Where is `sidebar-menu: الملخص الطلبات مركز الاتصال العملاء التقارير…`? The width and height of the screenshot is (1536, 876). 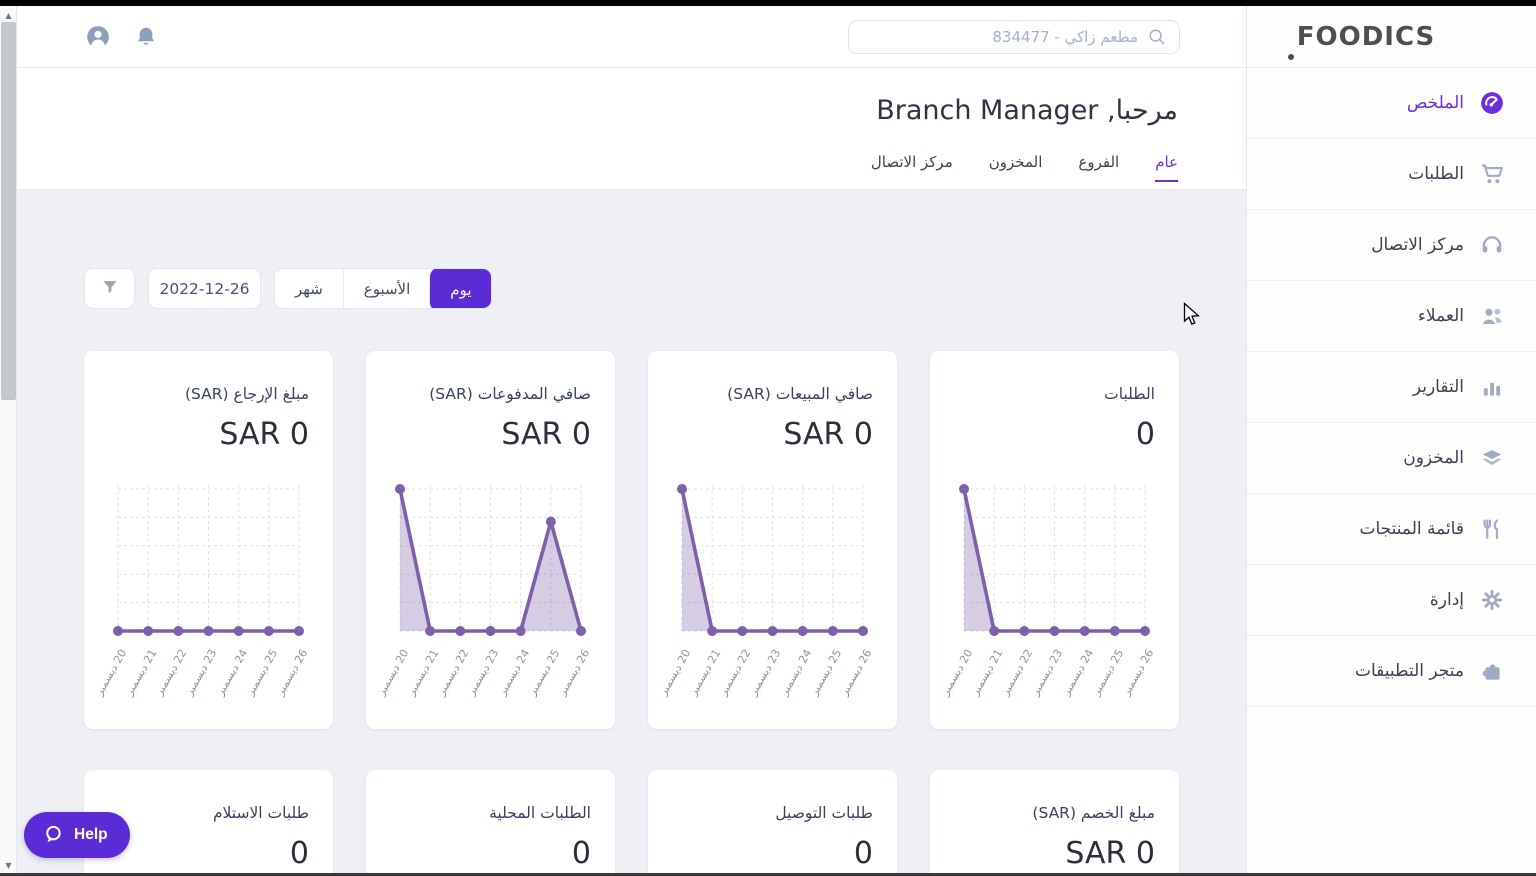 sidebar-menu: الملخص الطلبات مركز الاتصال العملاء التقارير… is located at coordinates (1391, 387).